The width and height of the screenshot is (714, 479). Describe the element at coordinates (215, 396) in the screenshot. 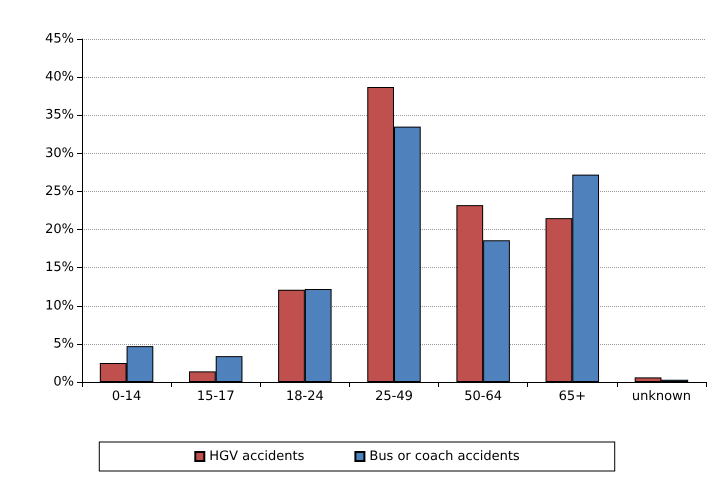

I see `x-tick-label: 15-17` at that location.